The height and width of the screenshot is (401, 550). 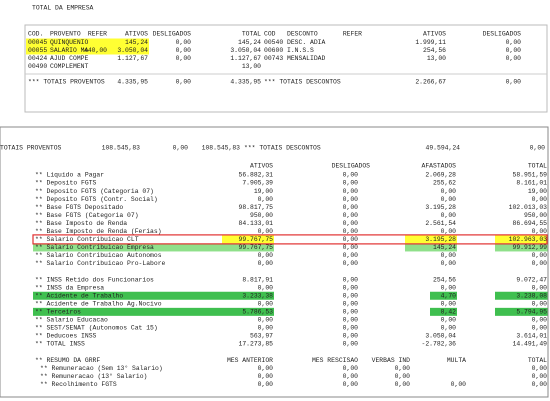 What do you see at coordinates (444, 183) in the screenshot?
I see `cell: 255,62` at bounding box center [444, 183].